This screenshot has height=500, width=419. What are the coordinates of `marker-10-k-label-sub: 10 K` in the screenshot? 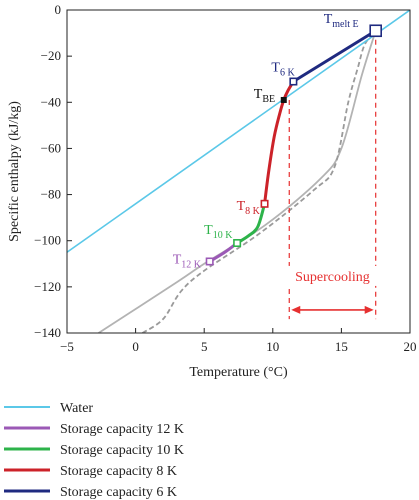 It's located at (223, 235).